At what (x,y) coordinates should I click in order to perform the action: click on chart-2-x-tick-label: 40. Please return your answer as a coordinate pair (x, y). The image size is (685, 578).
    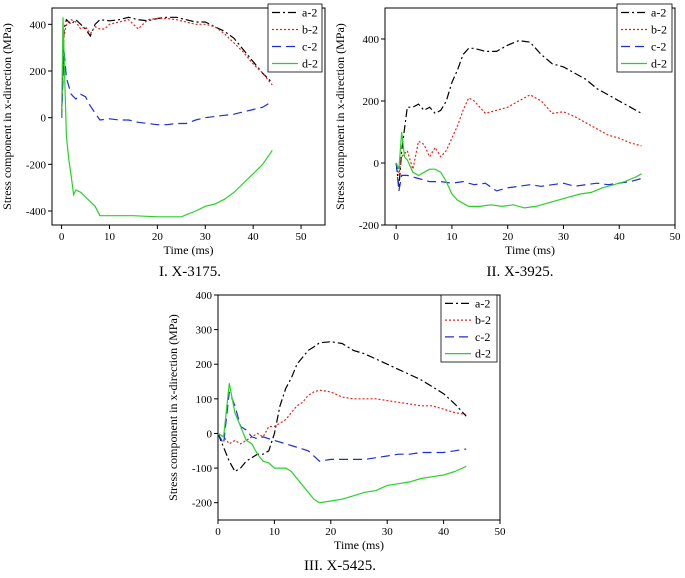
    Looking at the image, I should click on (620, 237).